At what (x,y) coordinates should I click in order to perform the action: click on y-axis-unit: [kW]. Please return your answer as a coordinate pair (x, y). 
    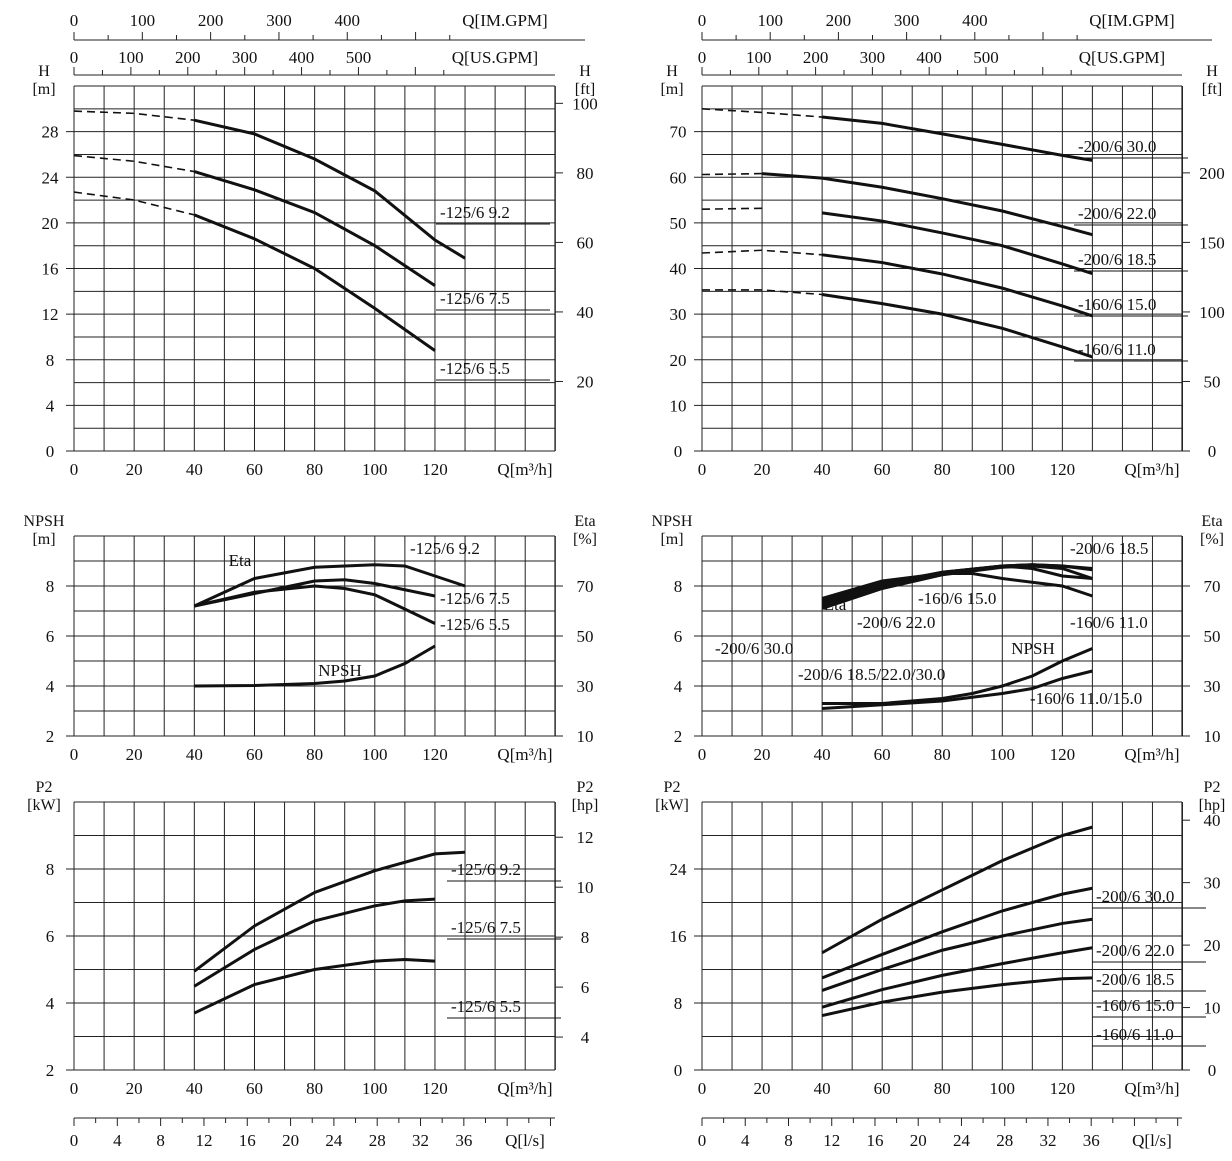
    Looking at the image, I should click on (672, 805).